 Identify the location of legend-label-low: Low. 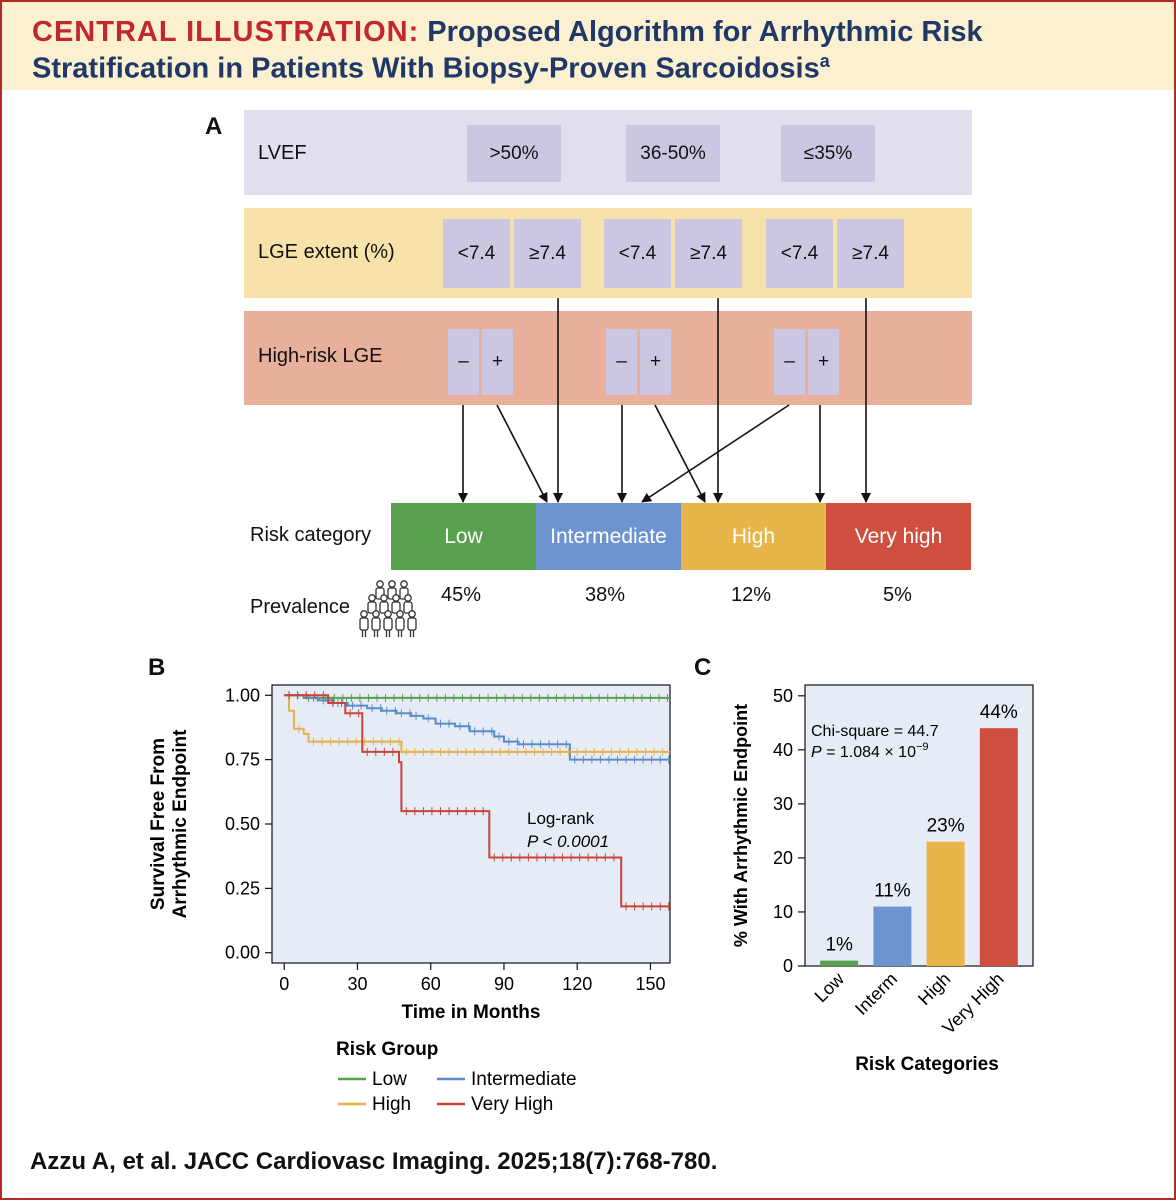
(389, 1079).